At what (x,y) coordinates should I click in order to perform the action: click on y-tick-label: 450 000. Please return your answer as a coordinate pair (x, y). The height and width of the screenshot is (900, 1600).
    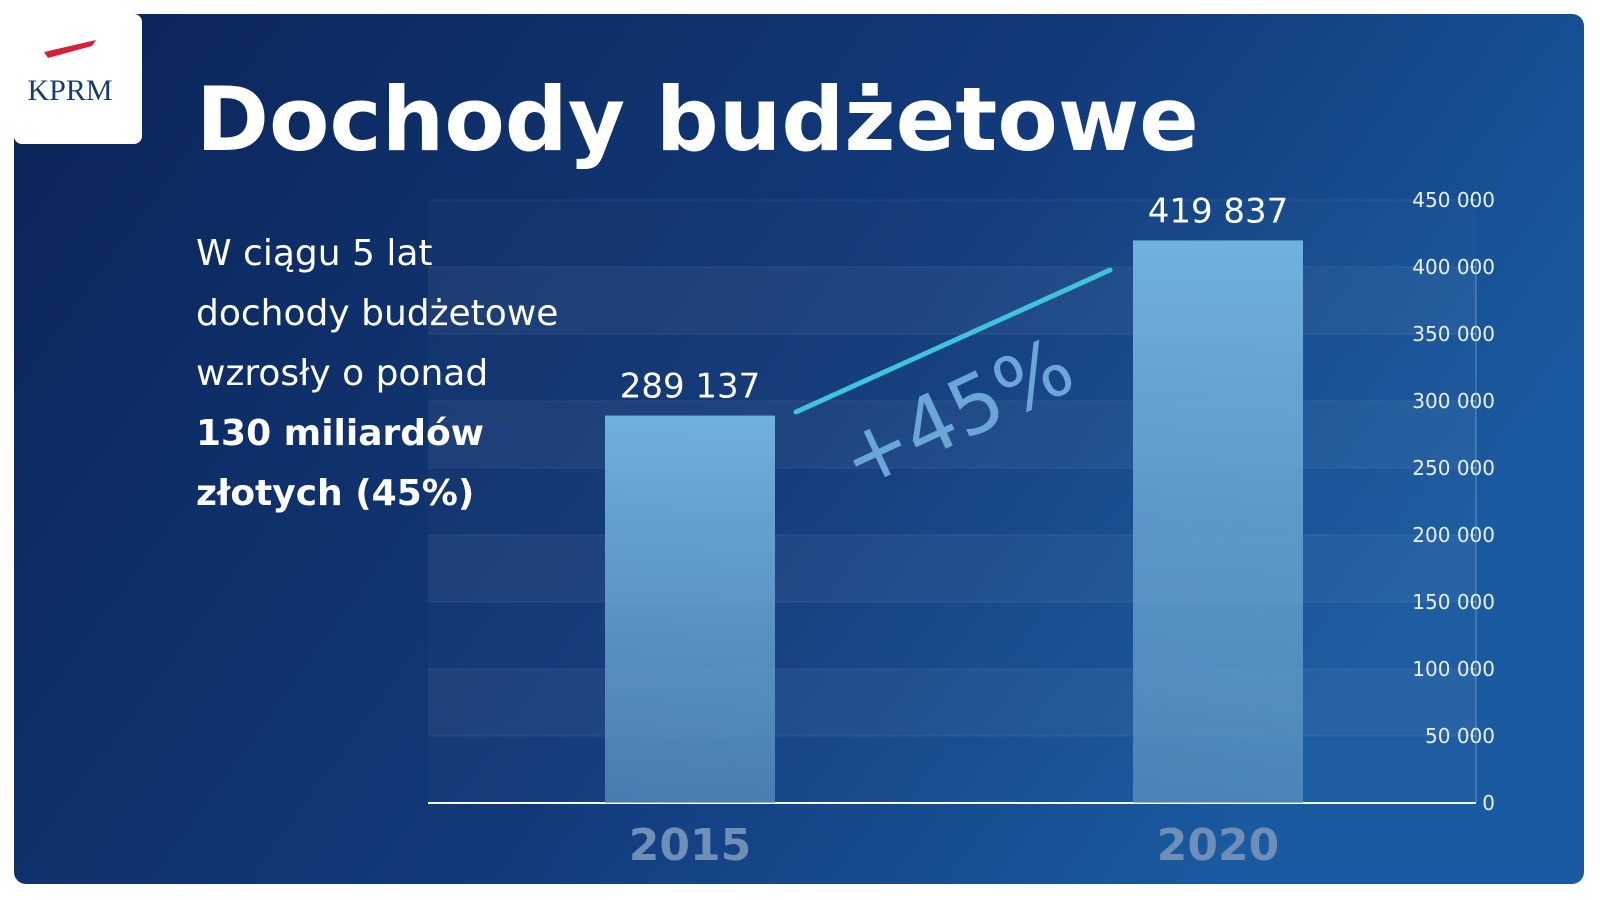
    Looking at the image, I should click on (1453, 200).